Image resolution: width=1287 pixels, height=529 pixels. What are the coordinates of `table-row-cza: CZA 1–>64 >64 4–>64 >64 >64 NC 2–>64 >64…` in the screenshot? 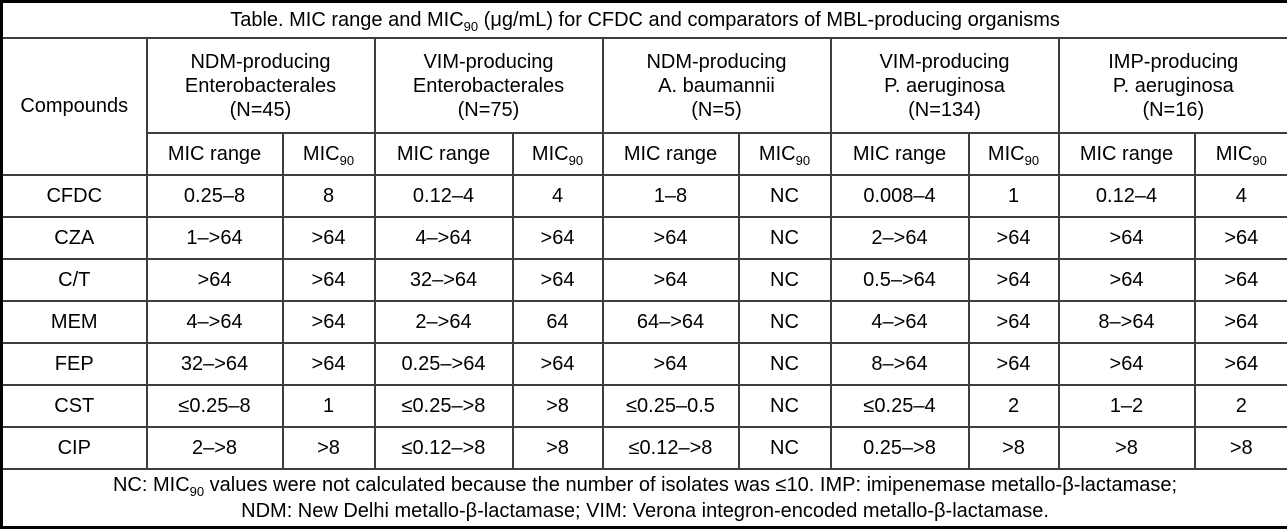 It's located at (643, 238).